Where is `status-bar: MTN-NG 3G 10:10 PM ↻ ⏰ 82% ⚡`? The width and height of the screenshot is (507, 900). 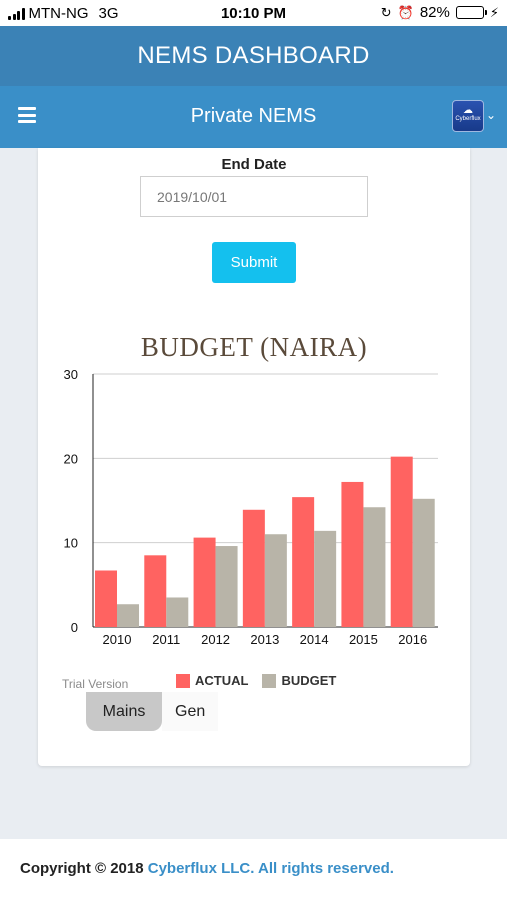 status-bar: MTN-NG 3G 10:10 PM ↻ ⏰ 82% ⚡ is located at coordinates (253, 13).